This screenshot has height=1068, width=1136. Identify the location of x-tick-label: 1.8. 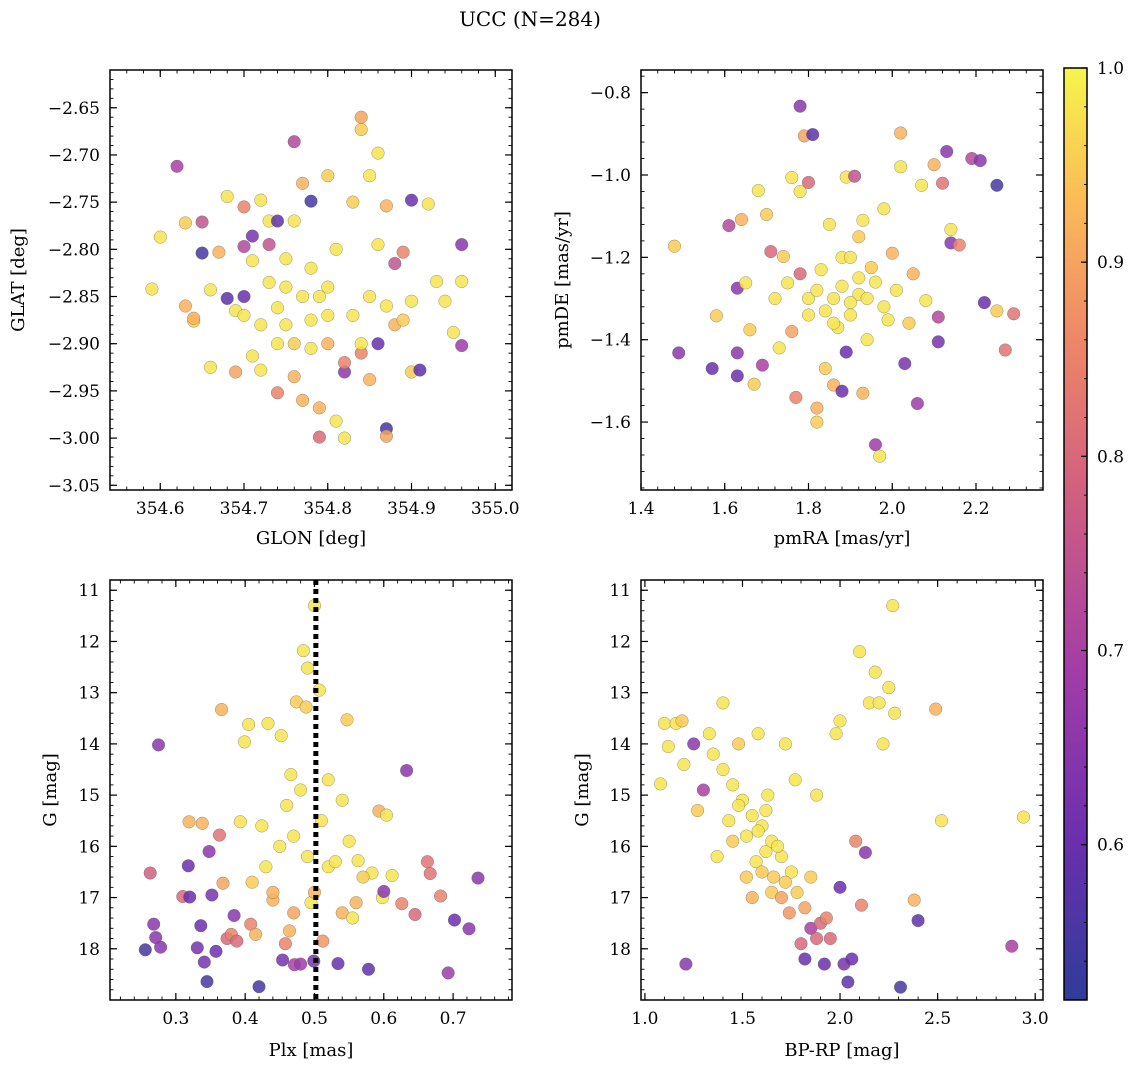
(808, 509).